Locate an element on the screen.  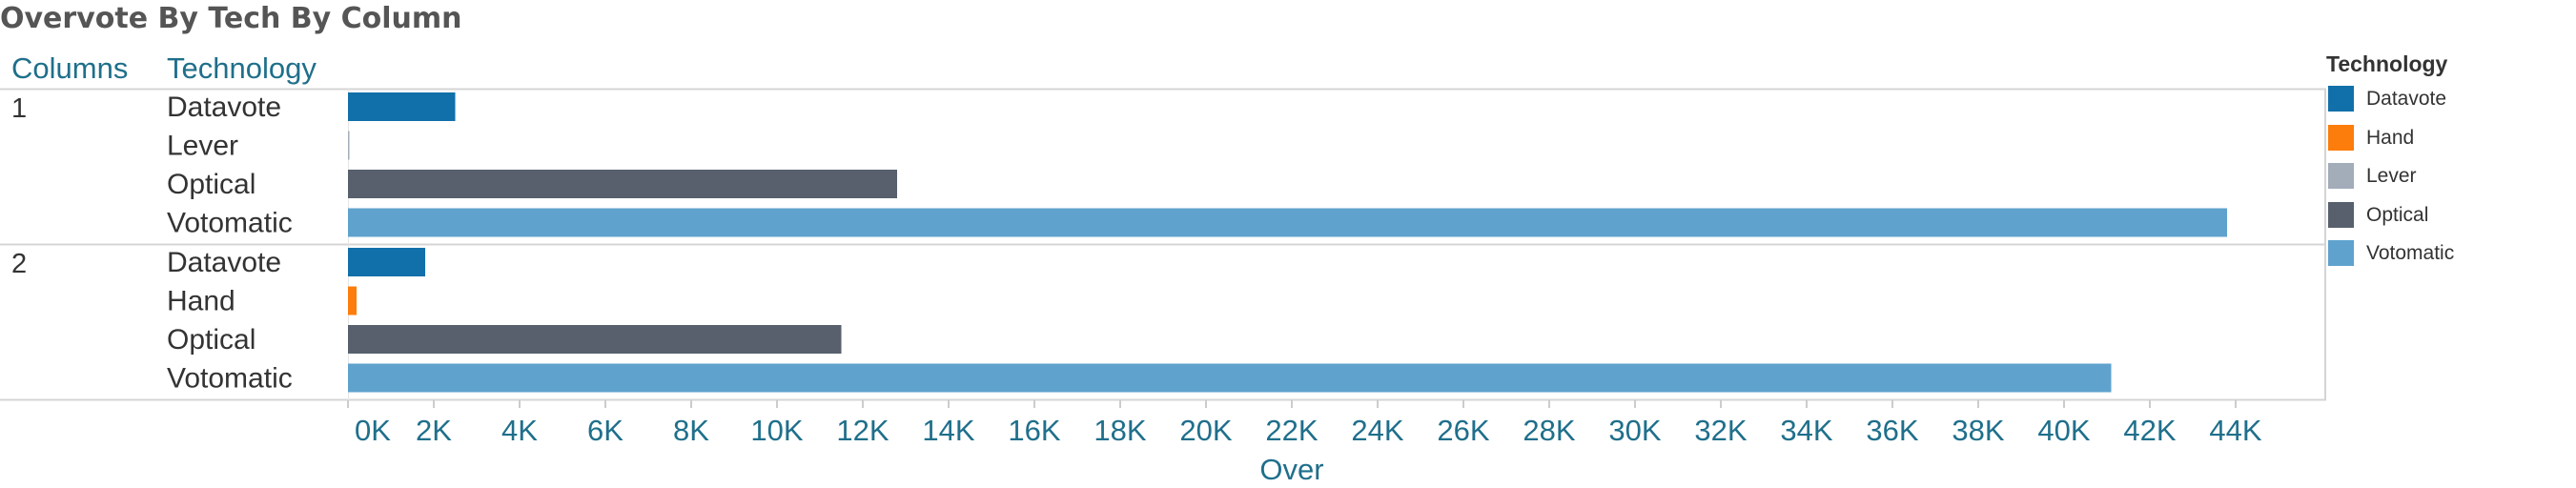
x-tick-label: 28K is located at coordinates (1549, 430).